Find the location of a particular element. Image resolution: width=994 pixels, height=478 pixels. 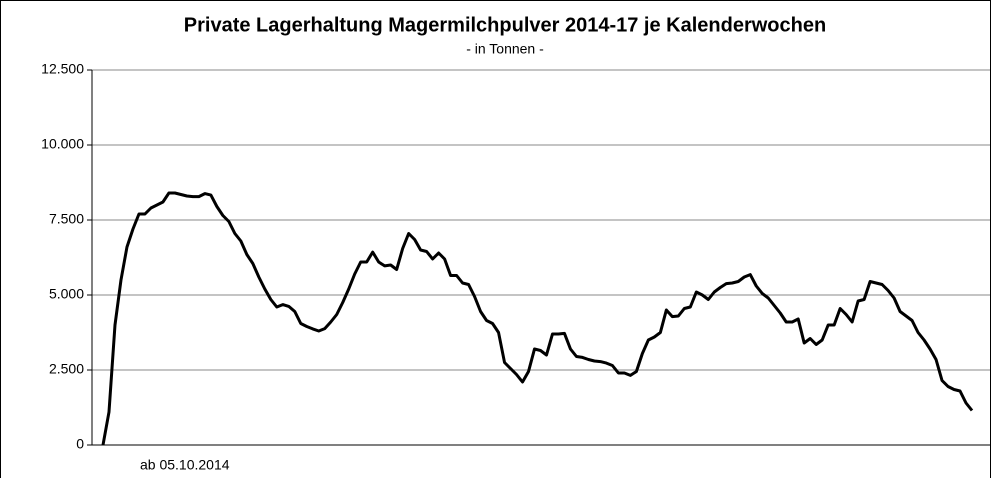

y-tick-label: 10.000 is located at coordinates (62, 144).